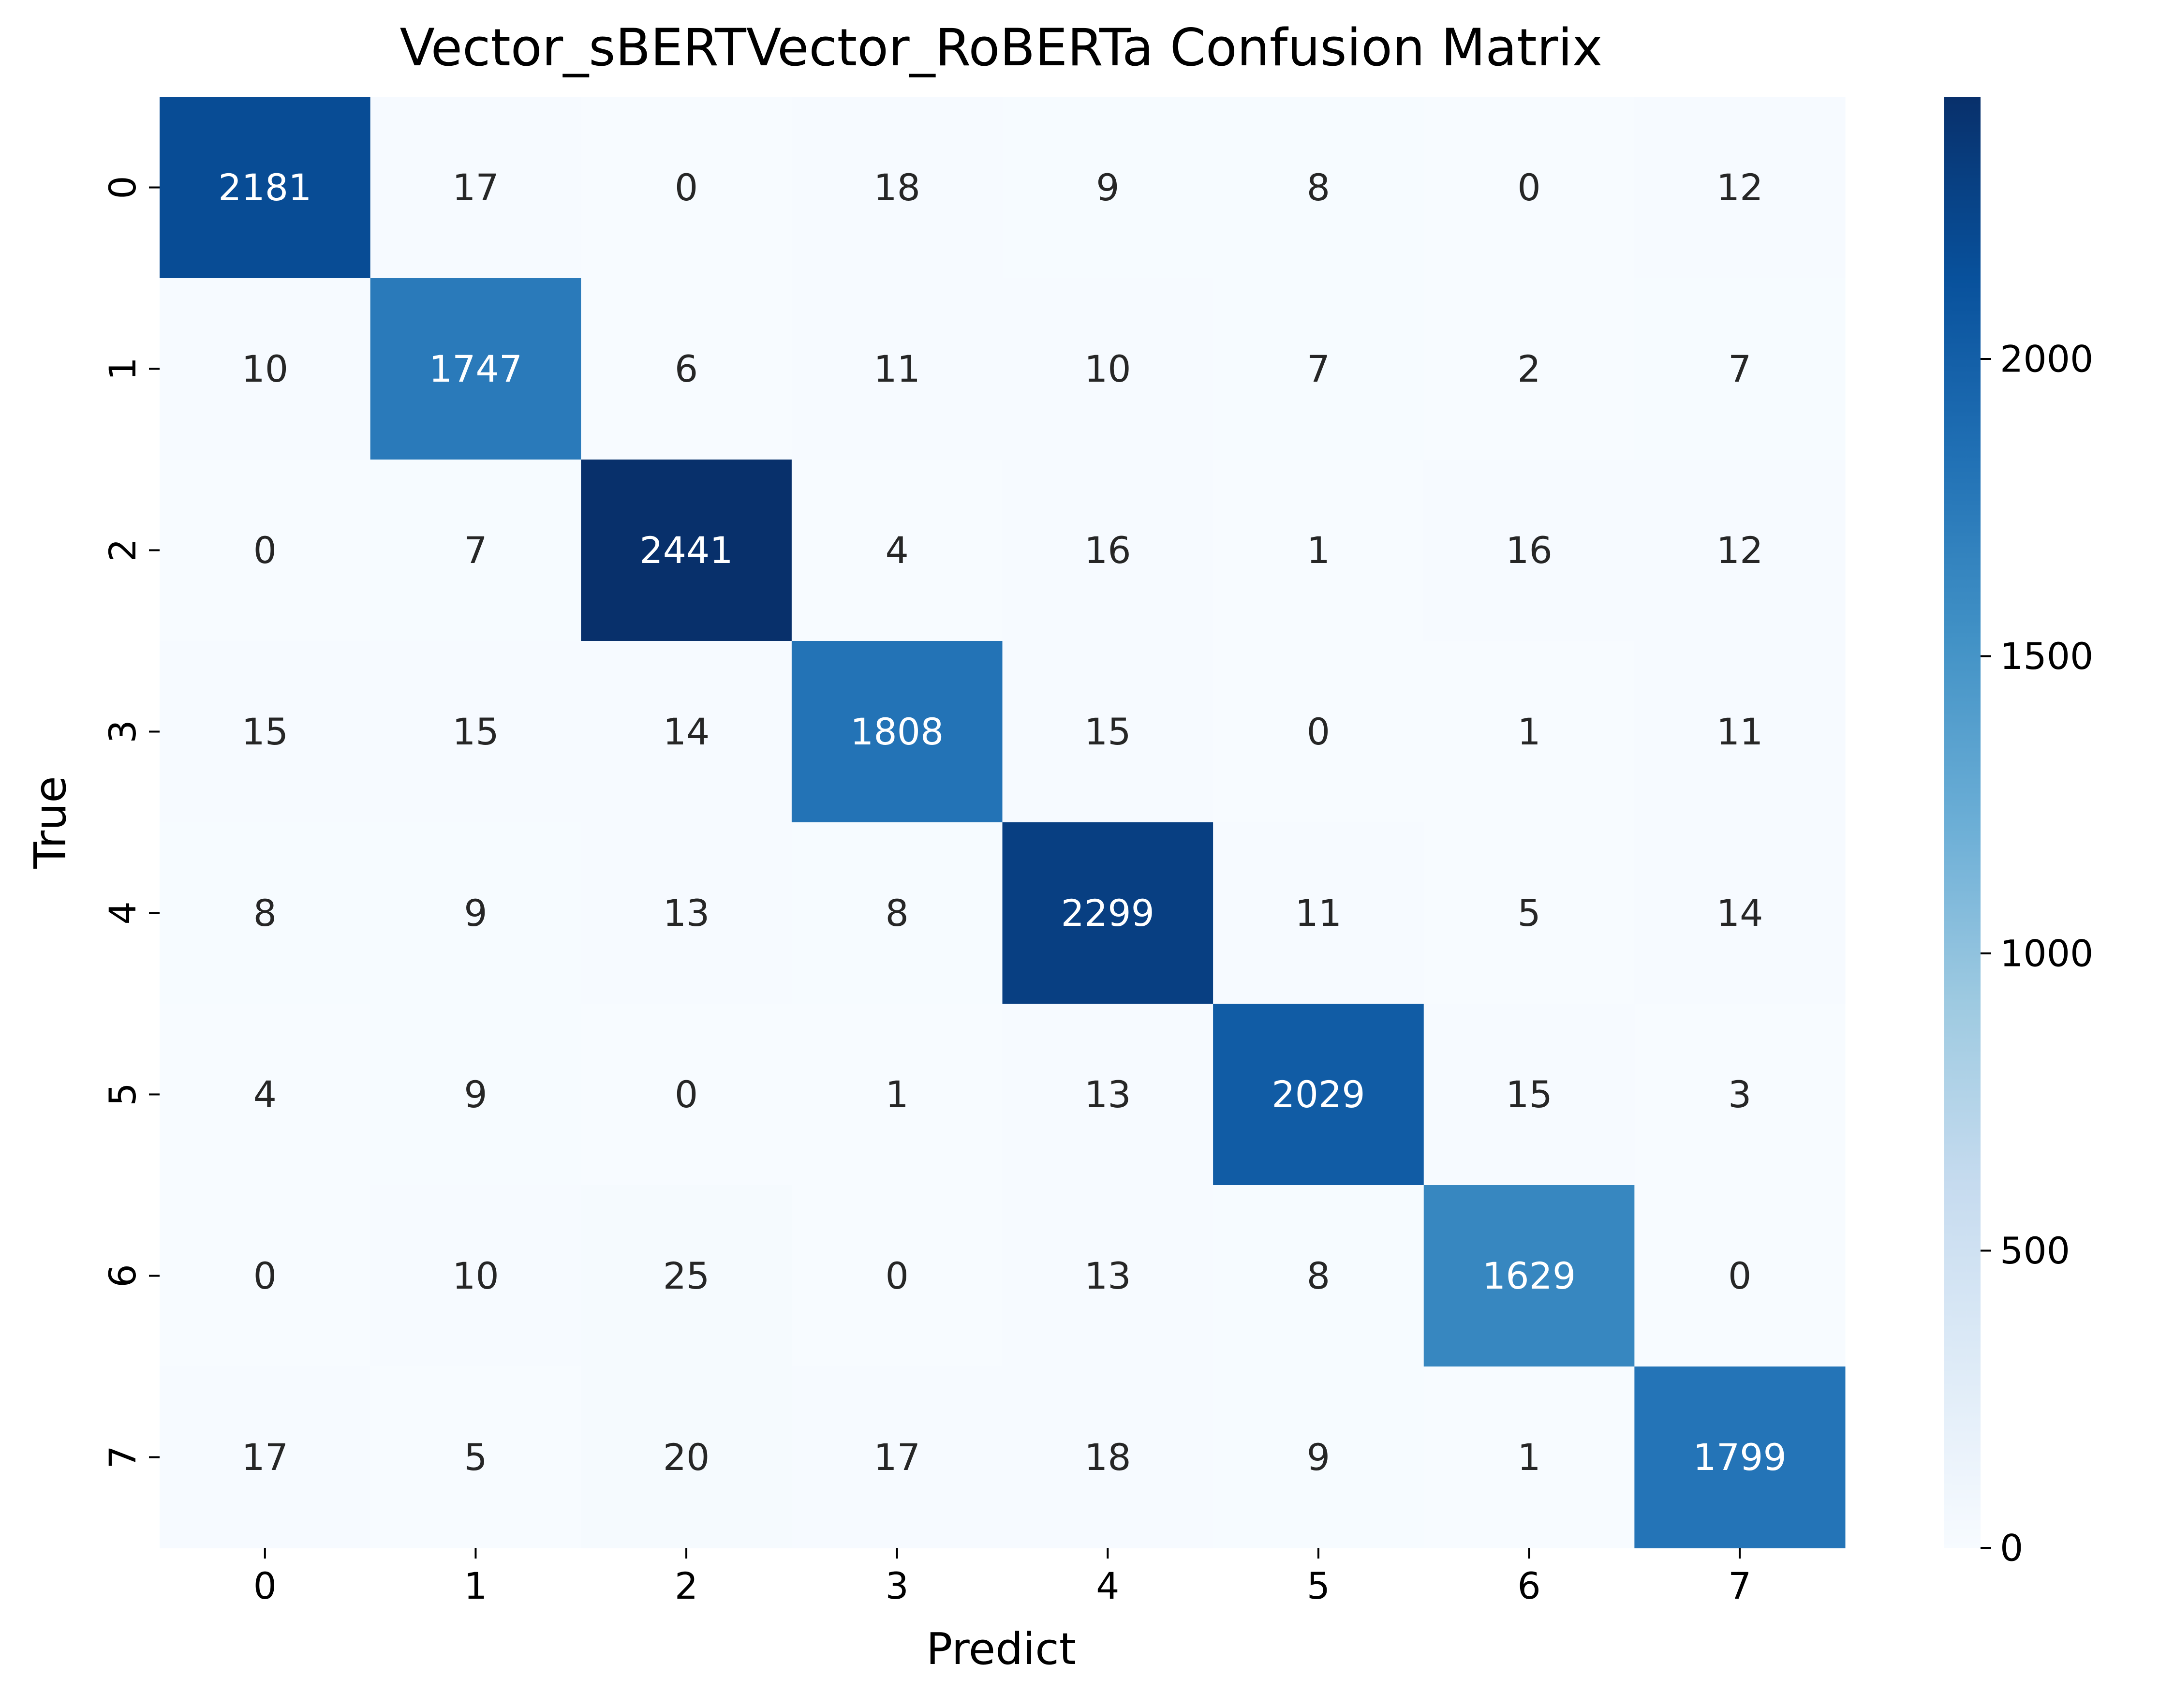  Describe the element at coordinates (1318, 1585) in the screenshot. I see `x-tick-label: 5` at that location.